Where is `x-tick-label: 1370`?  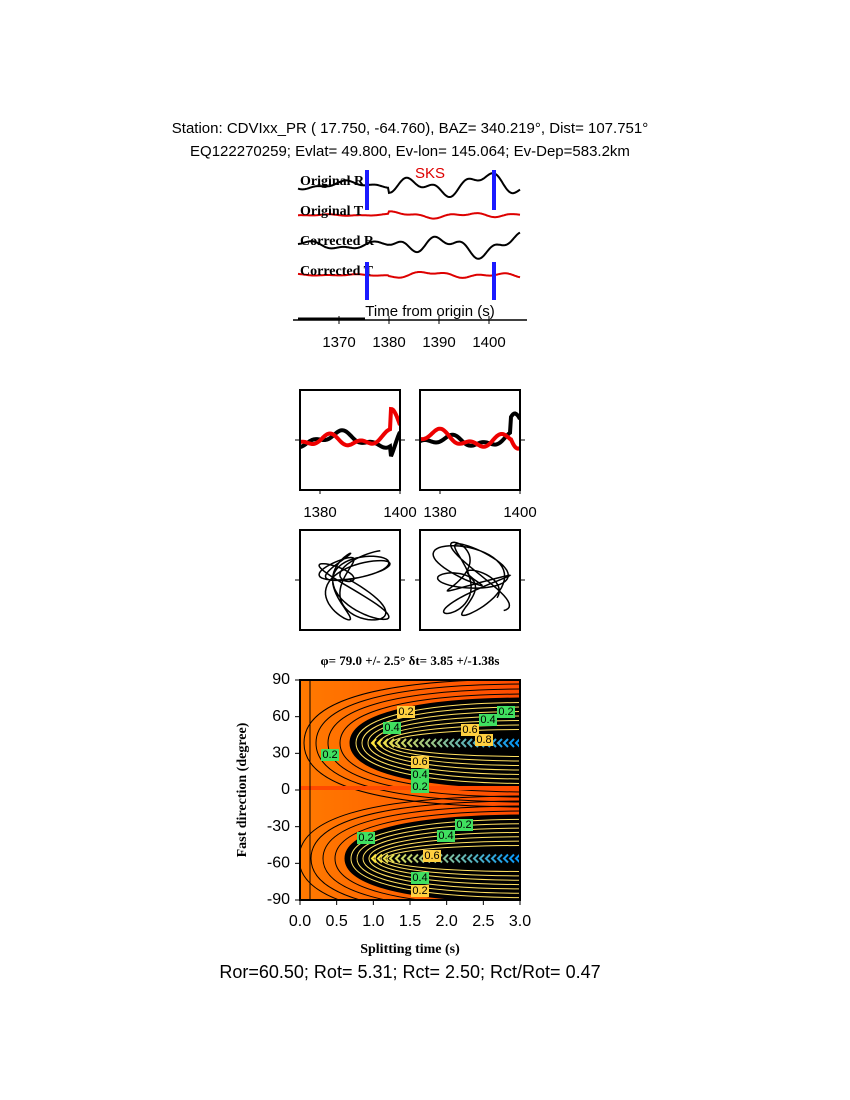
x-tick-label: 1370 is located at coordinates (338, 342).